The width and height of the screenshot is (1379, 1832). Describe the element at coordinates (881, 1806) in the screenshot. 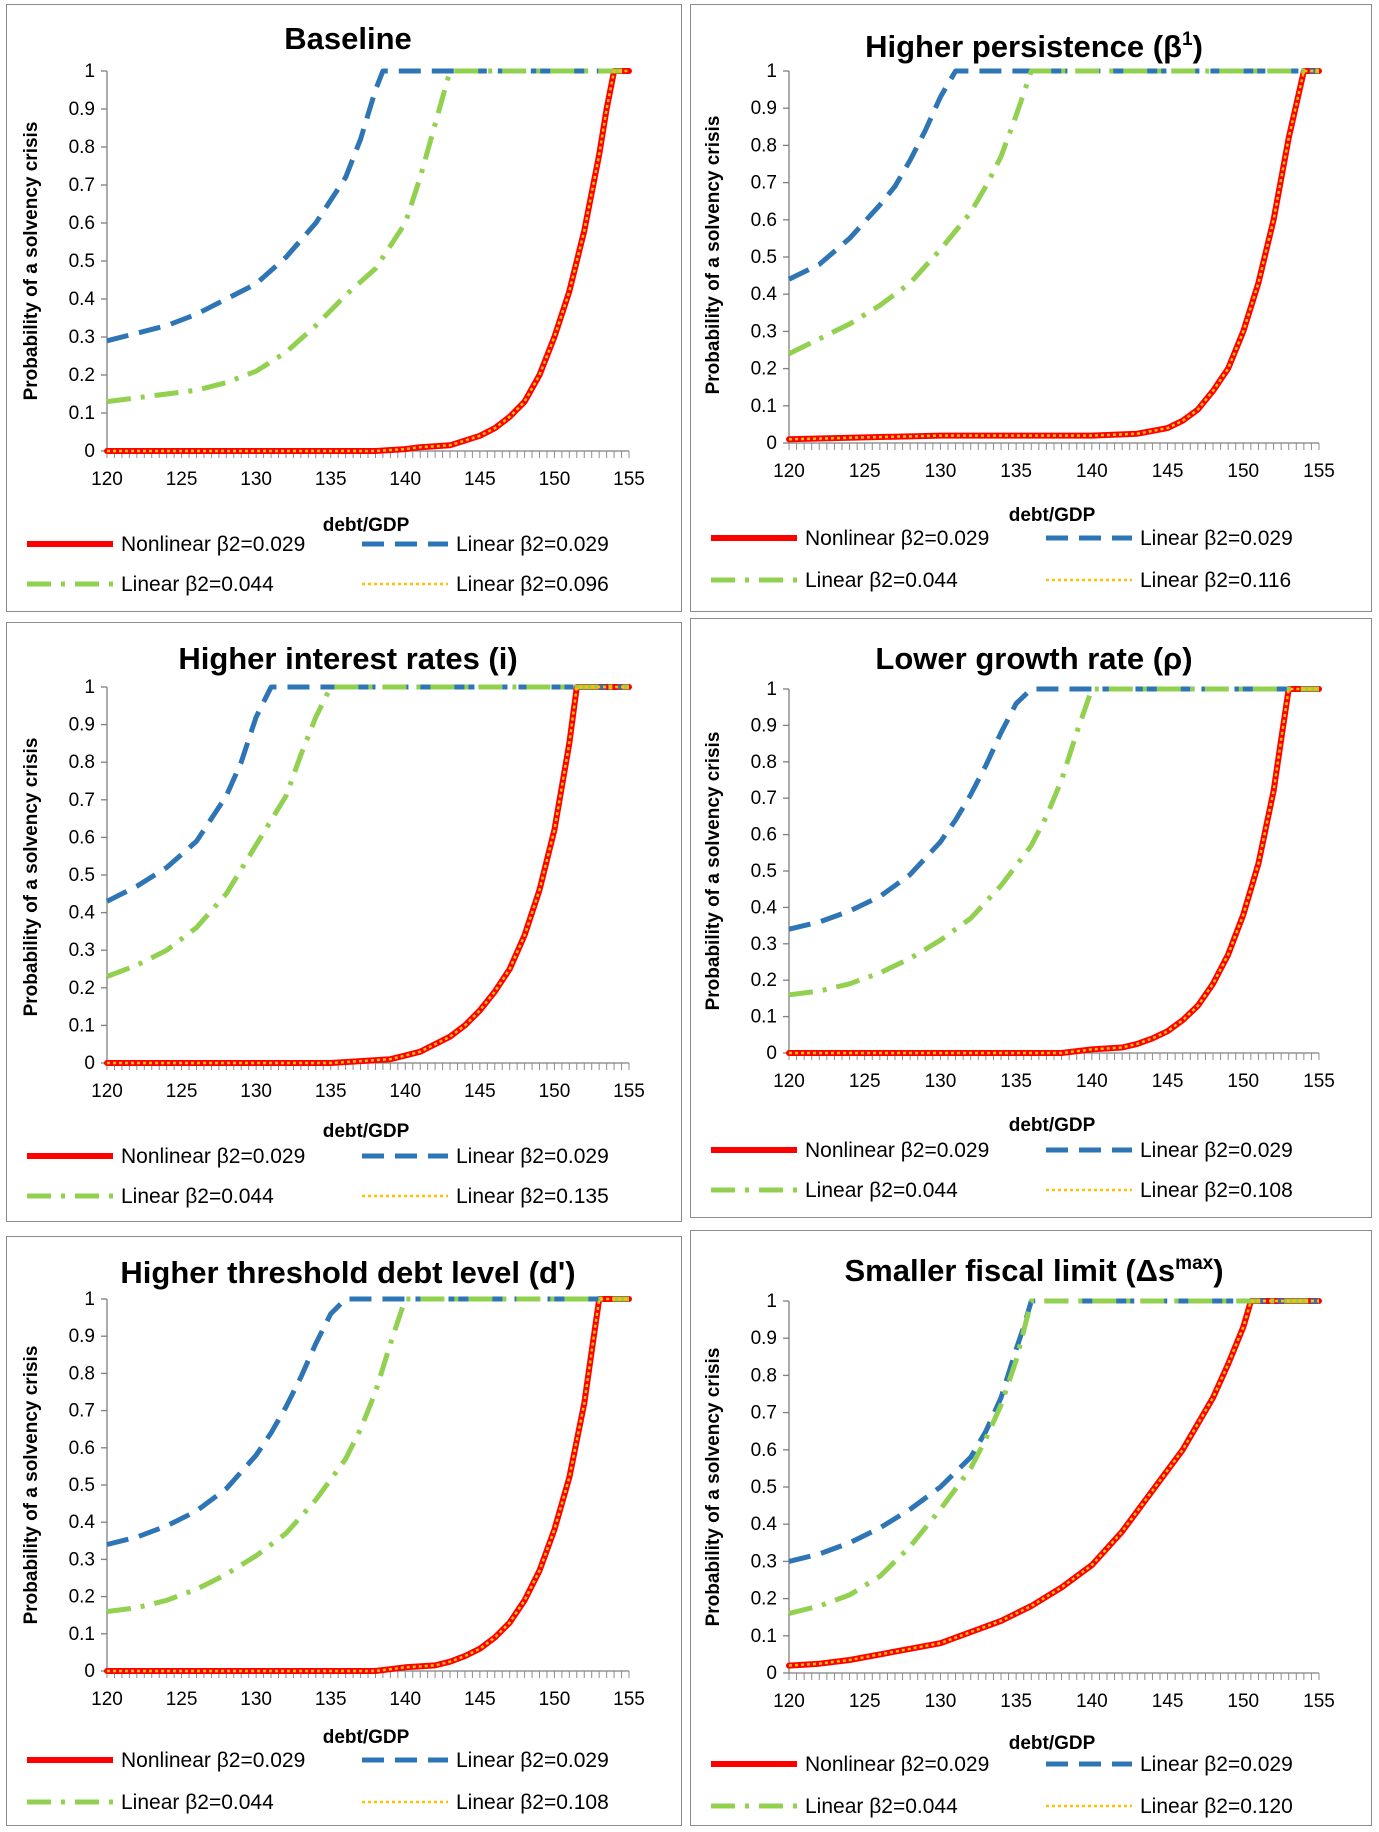

I see `legend-label-2: Linear β2=0.044` at that location.